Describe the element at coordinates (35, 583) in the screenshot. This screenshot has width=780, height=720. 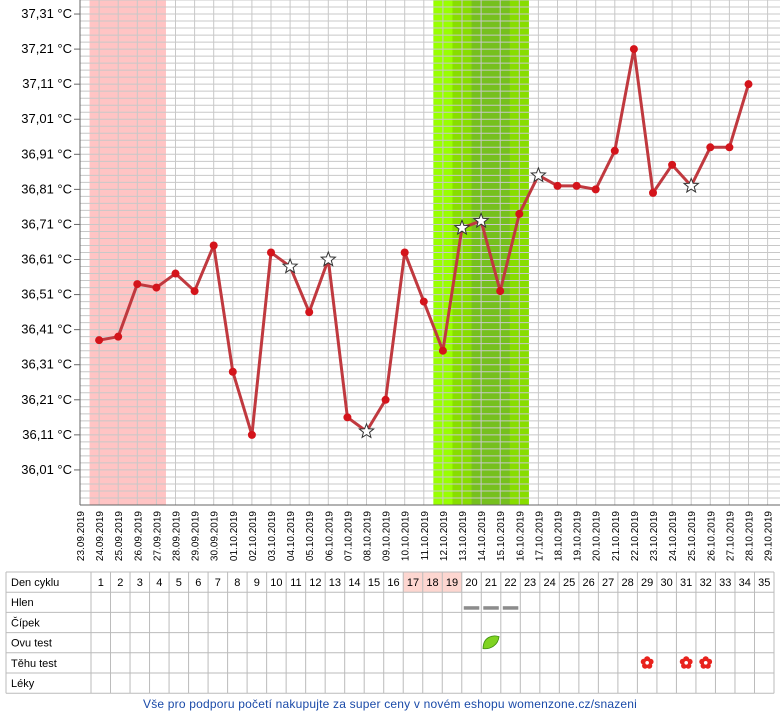
I see `table-row-label: Den cyklu` at that location.